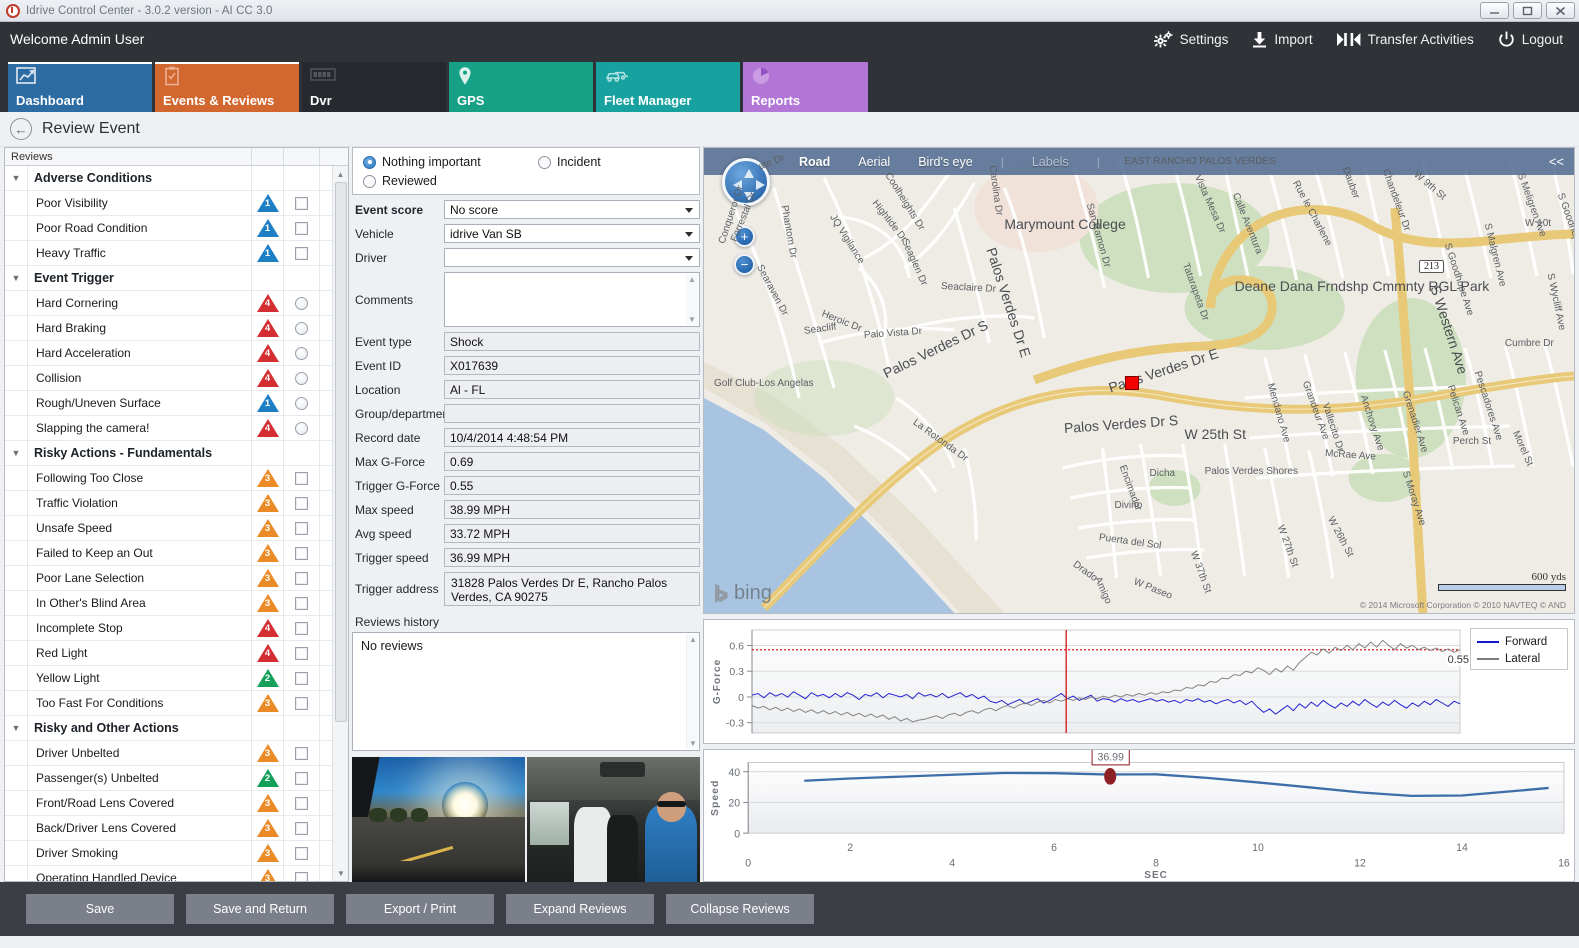  What do you see at coordinates (176, 403) in the screenshot?
I see `tree-item-row: Rough/Uneven Surface 1` at bounding box center [176, 403].